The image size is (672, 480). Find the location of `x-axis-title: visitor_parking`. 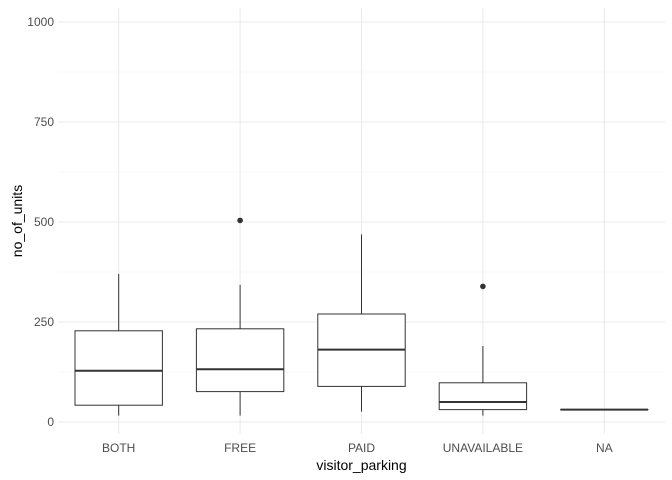

x-axis-title: visitor_parking is located at coordinates (361, 465).